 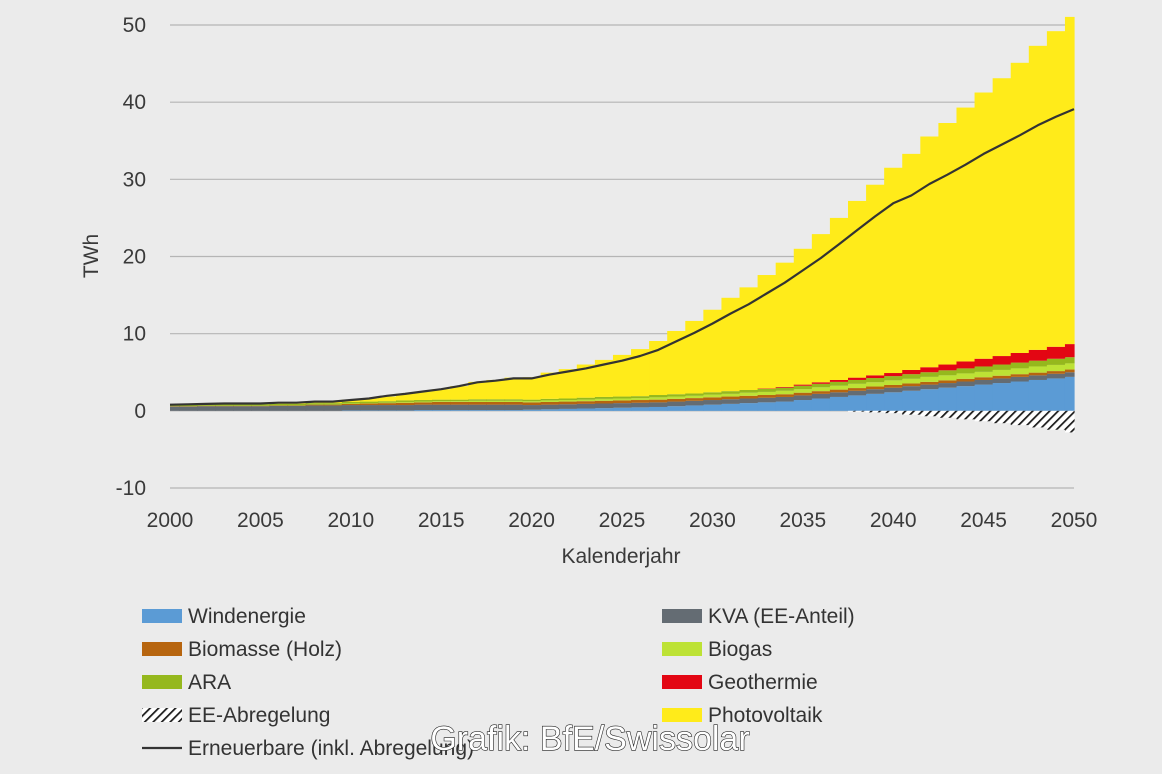 I want to click on y-tick-label: 30, so click(x=134, y=179).